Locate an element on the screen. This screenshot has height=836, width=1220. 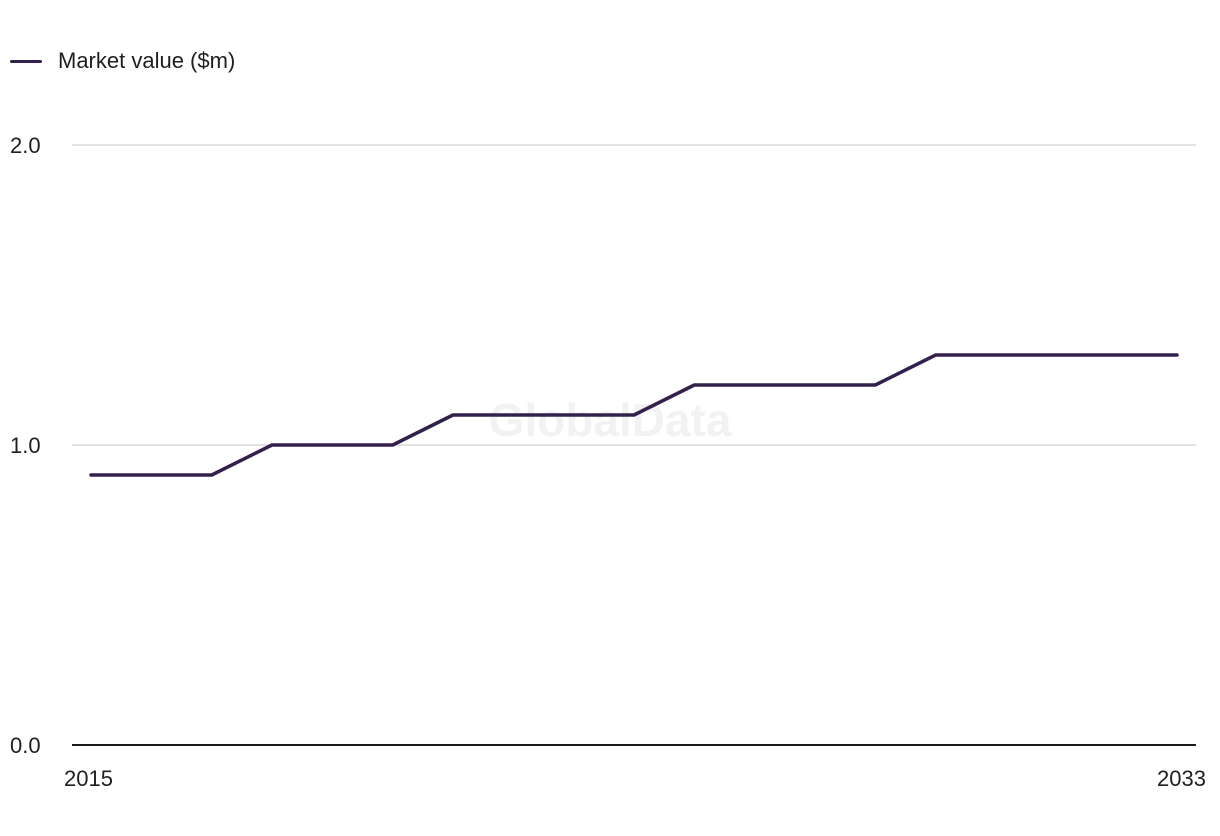
series-line is located at coordinates (634, 415).